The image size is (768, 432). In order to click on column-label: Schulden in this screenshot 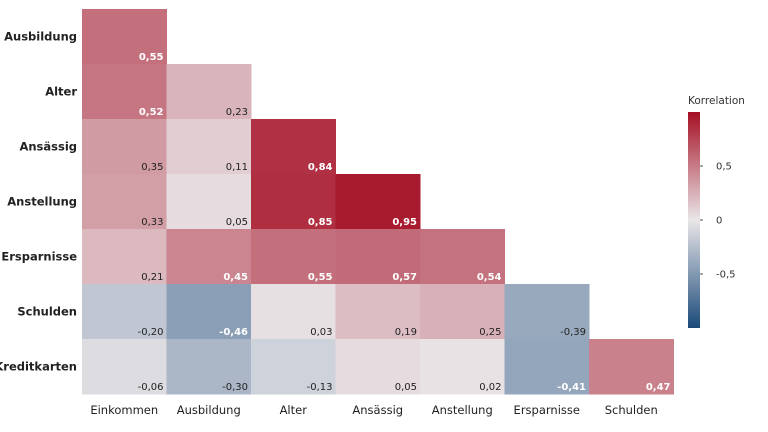, I will do `click(631, 410)`.